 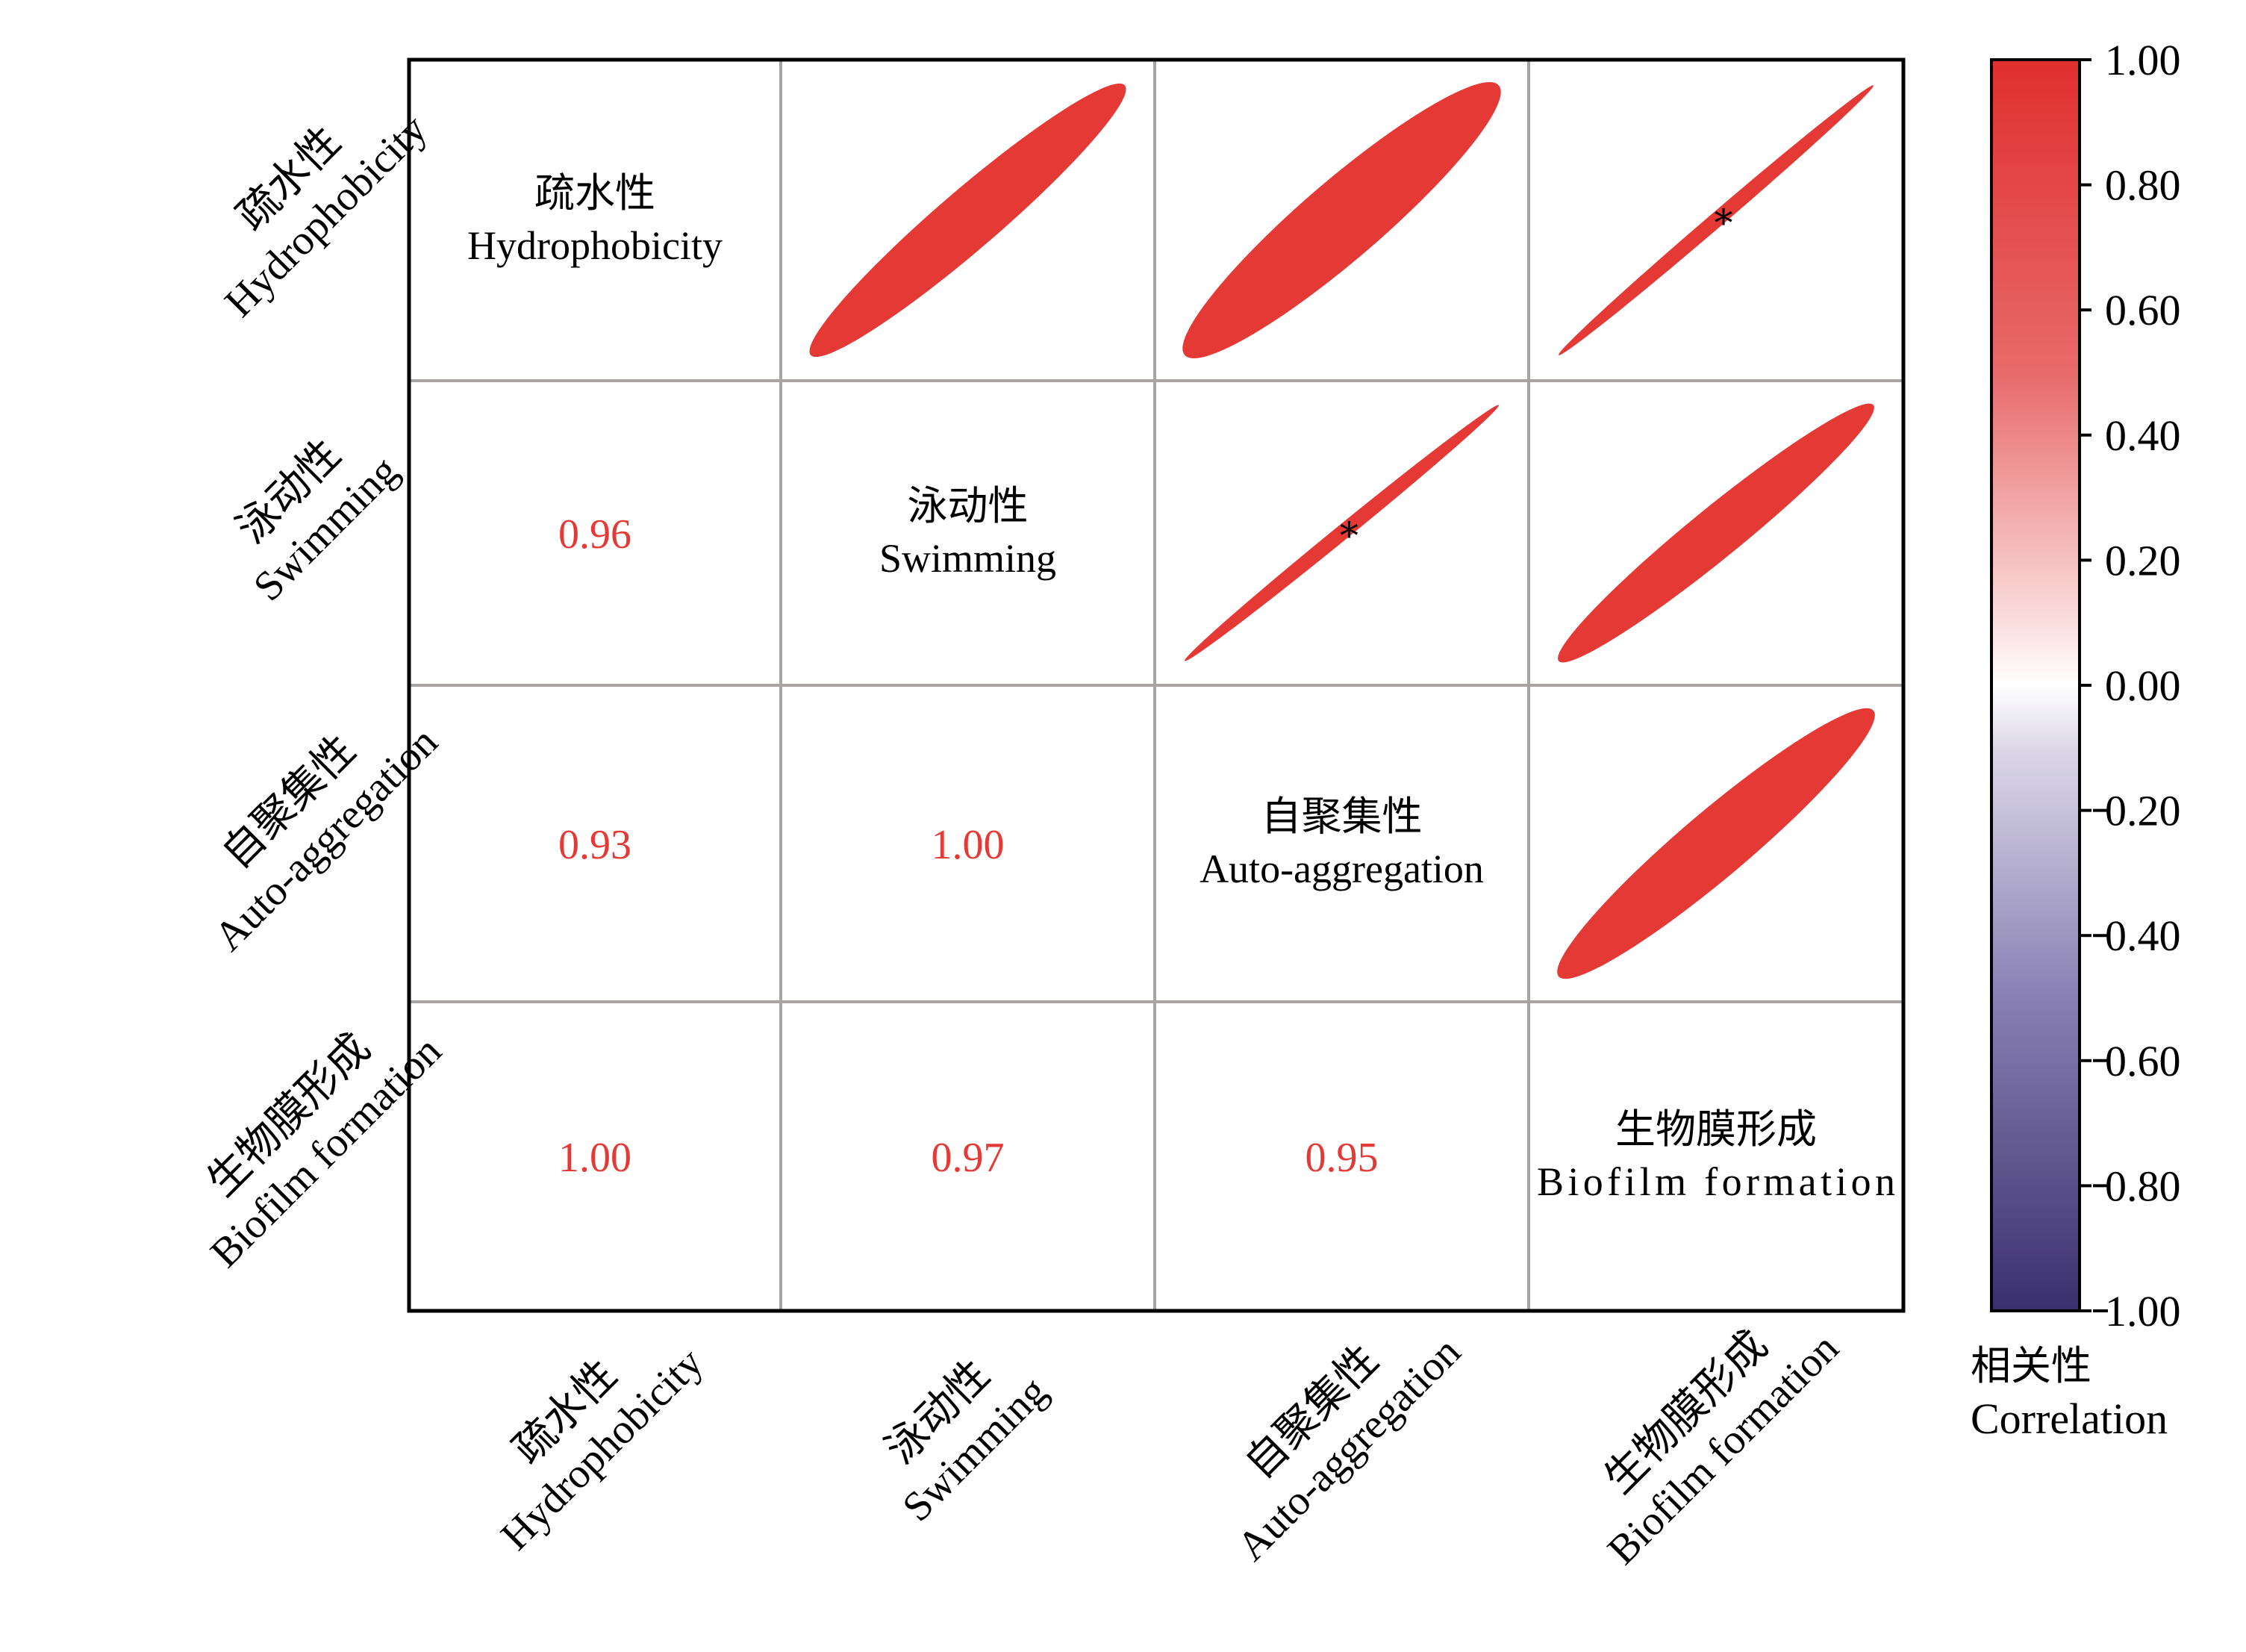 I want to click on colorbar-title-en: Correlation, so click(x=2069, y=1418).